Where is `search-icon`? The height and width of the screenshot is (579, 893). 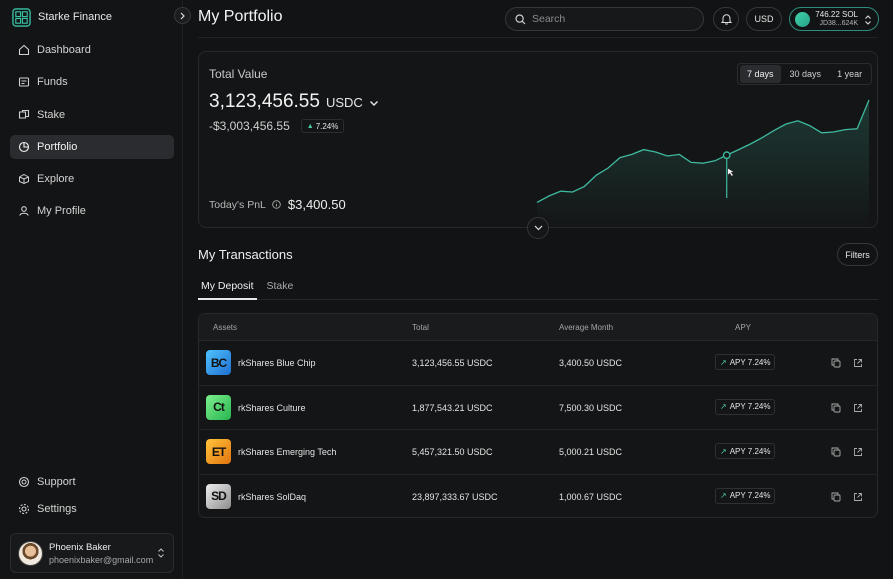 search-icon is located at coordinates (520, 18).